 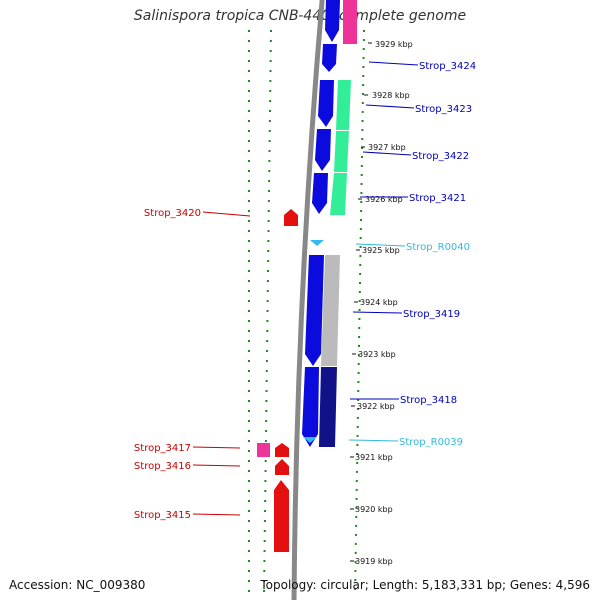 I want to click on cog-block-magenta-left, so click(x=263, y=450).